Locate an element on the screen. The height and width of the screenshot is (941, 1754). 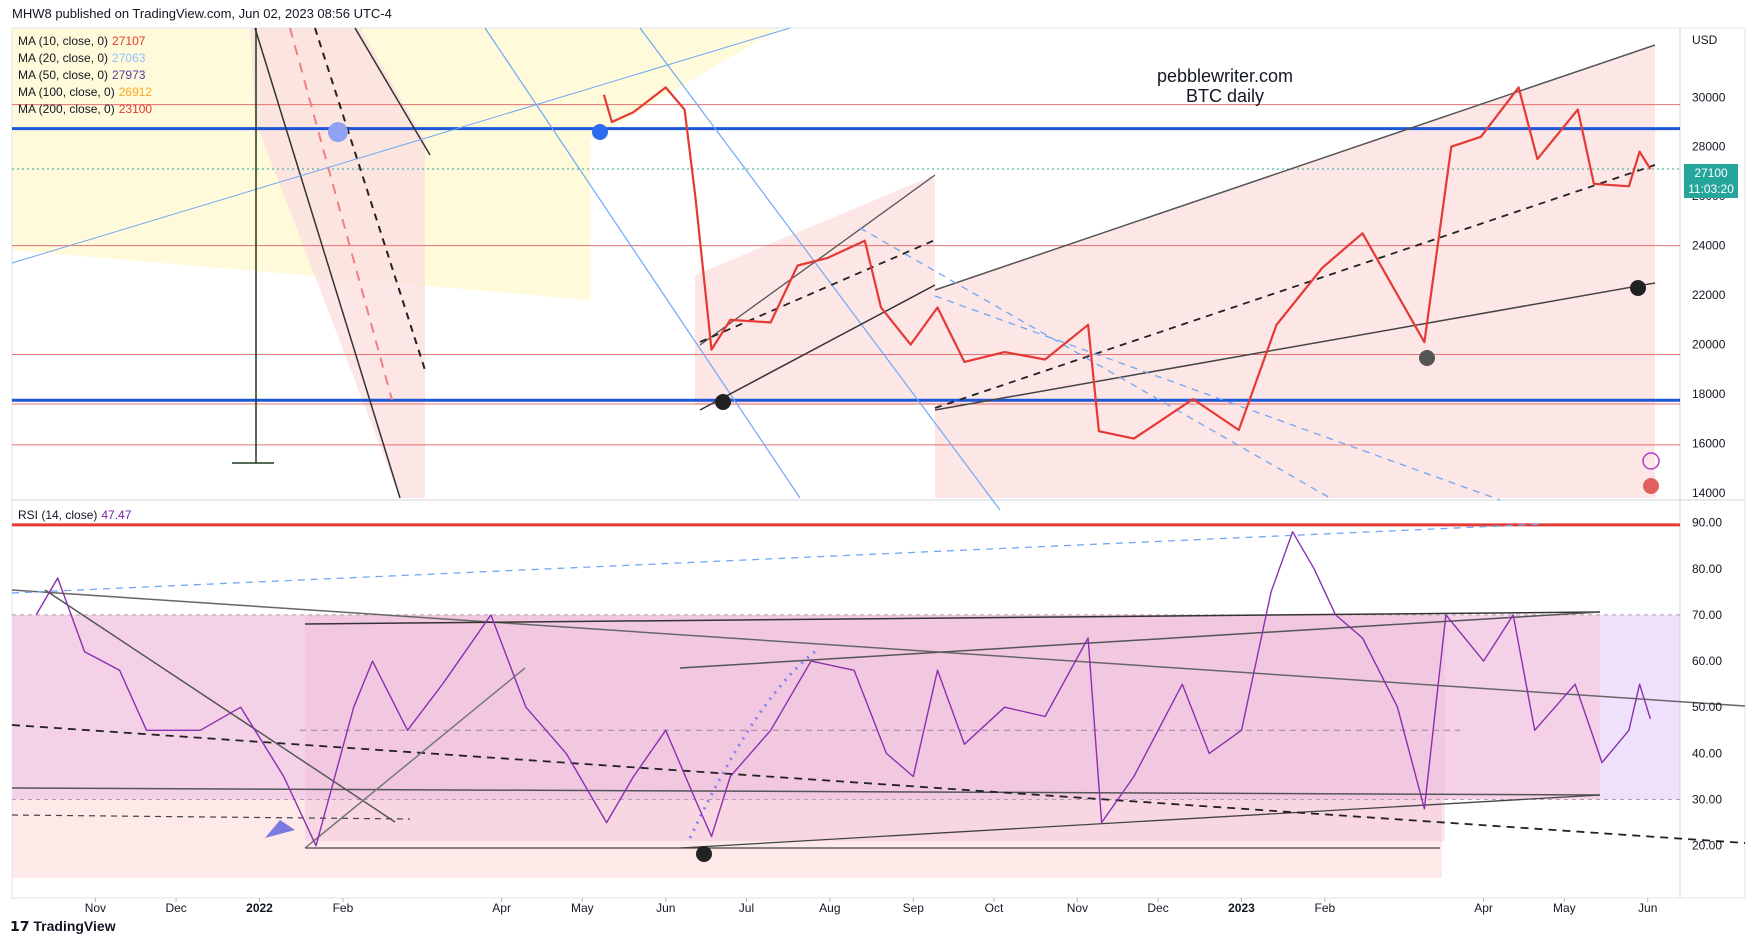
price-tick-label: 14000 is located at coordinates (1709, 493).